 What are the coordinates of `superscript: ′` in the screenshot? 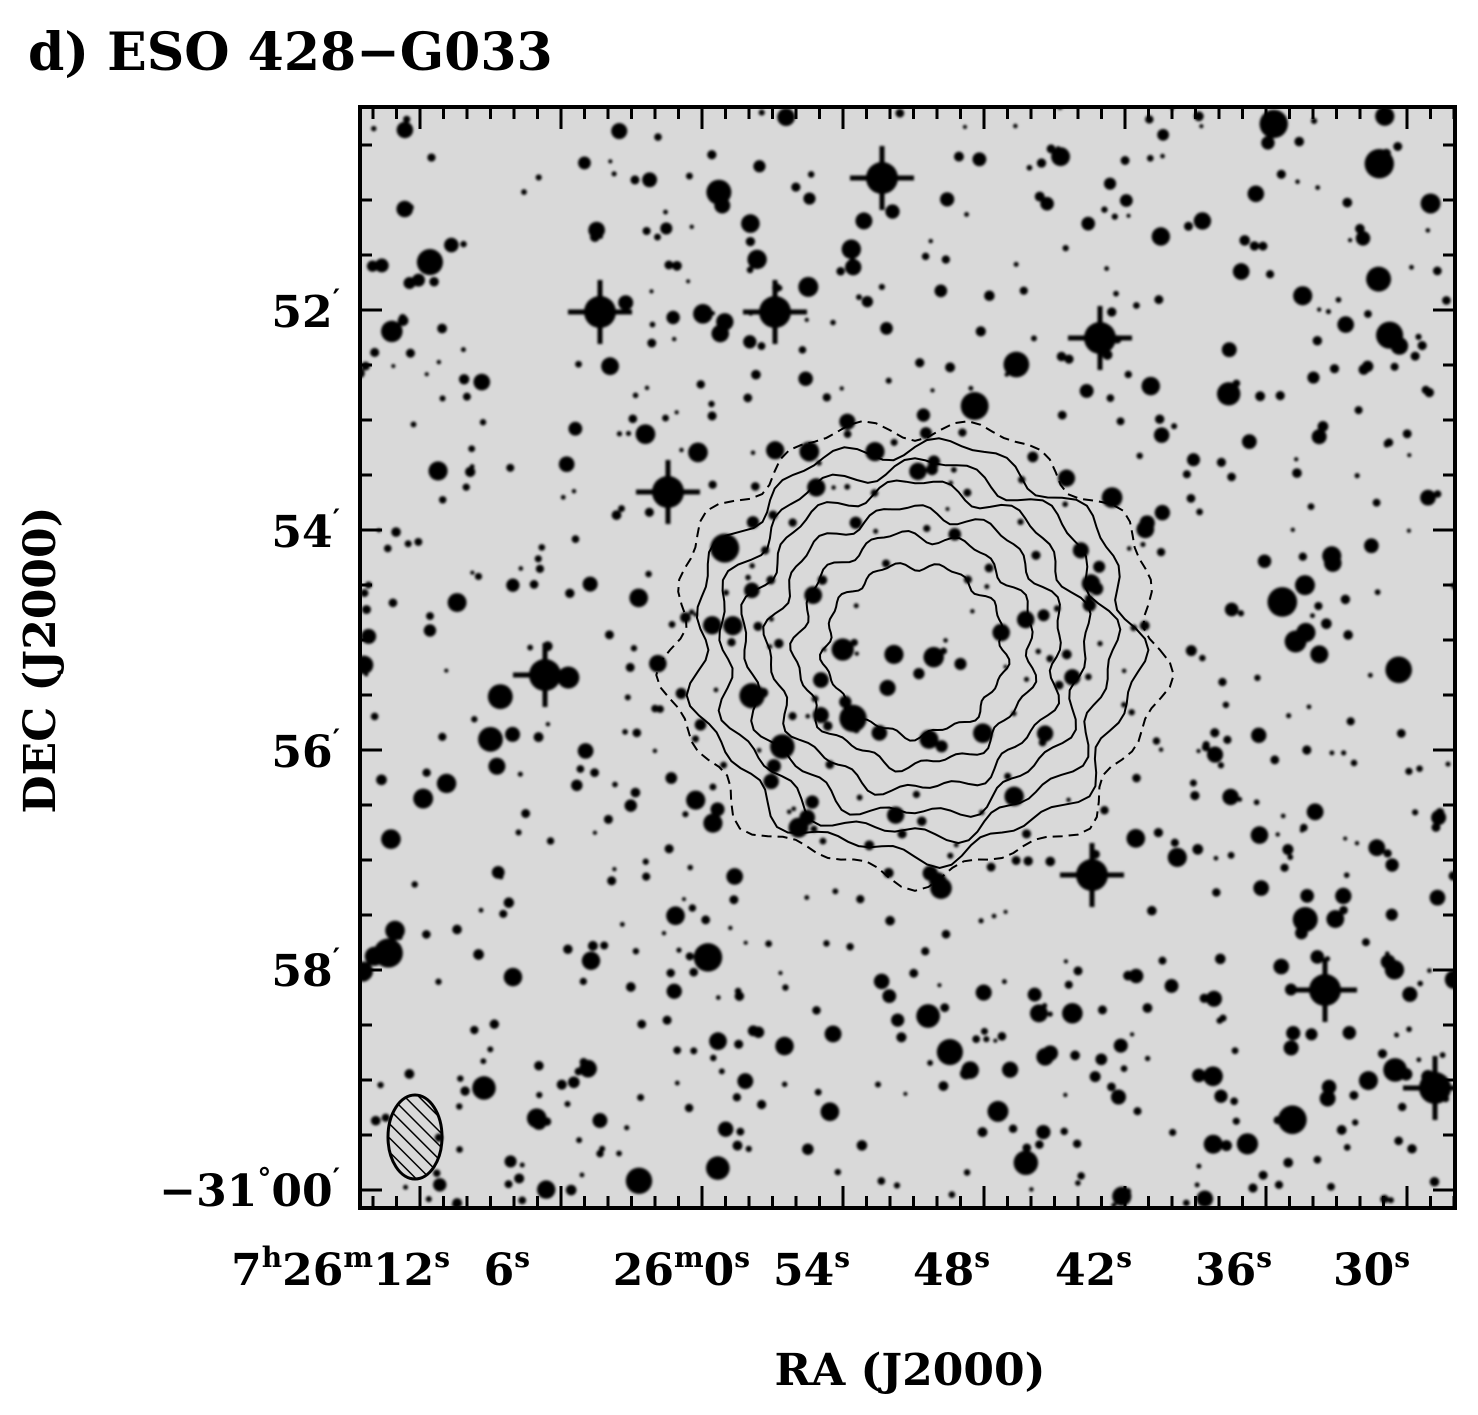 It's located at (336, 519).